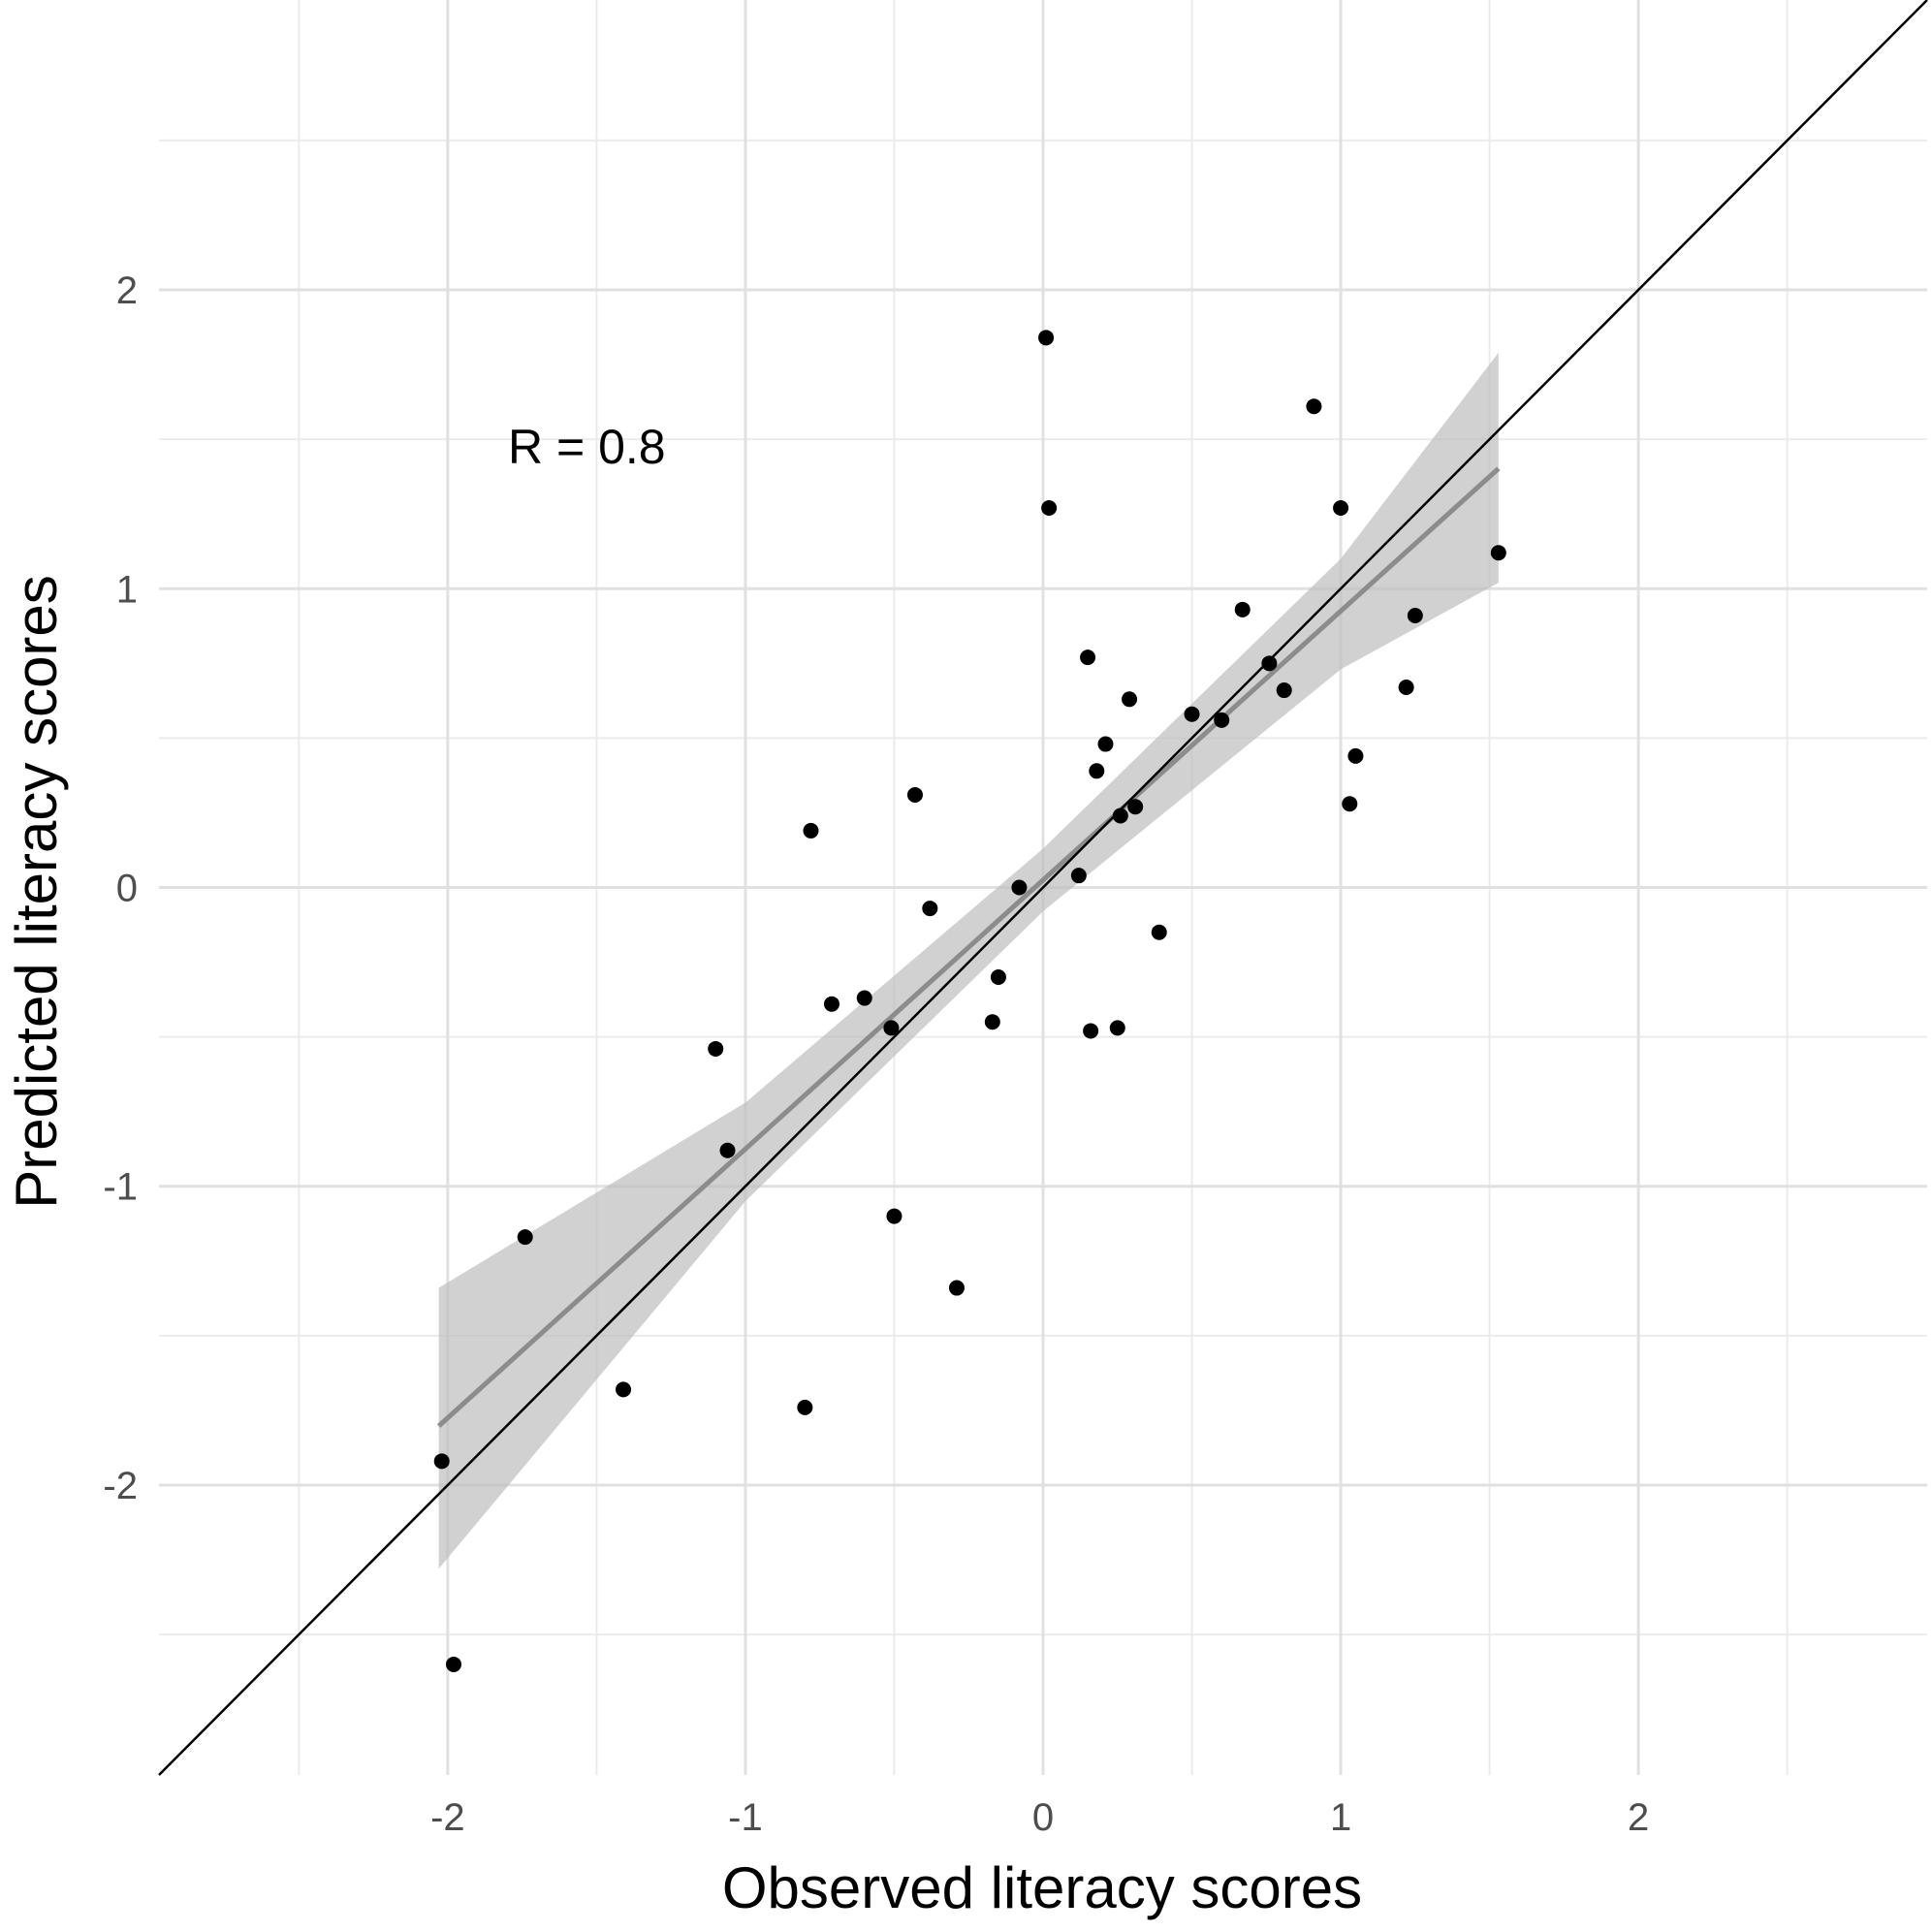  Describe the element at coordinates (1340, 1817) in the screenshot. I see `x-tick-label: 1` at that location.